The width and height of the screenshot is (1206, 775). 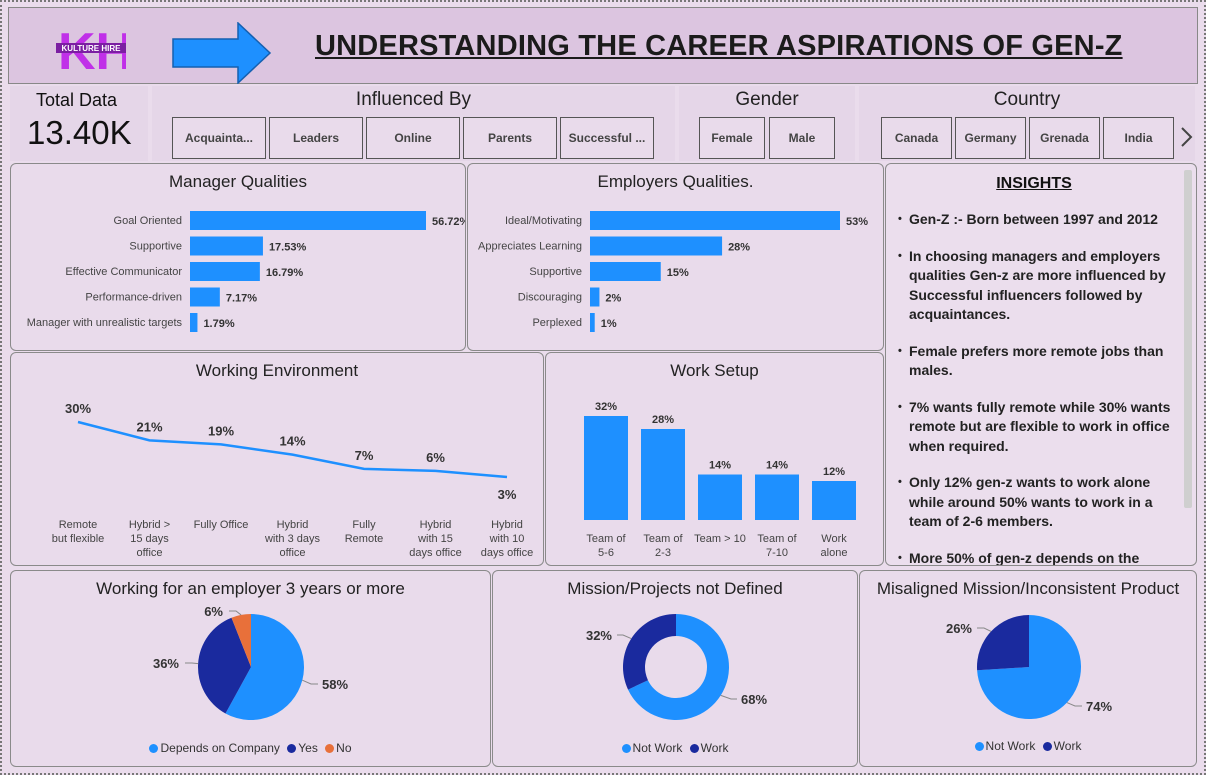 I want to click on category-label: Fully Office, so click(x=221, y=525).